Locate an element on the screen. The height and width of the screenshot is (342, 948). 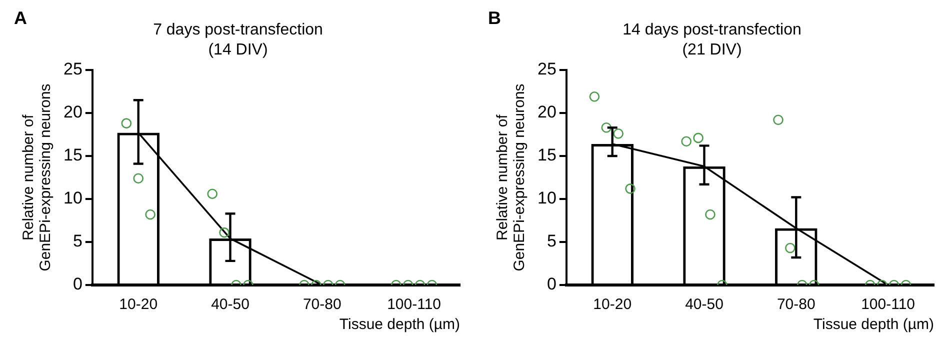
text: A is located at coordinates (20, 18).